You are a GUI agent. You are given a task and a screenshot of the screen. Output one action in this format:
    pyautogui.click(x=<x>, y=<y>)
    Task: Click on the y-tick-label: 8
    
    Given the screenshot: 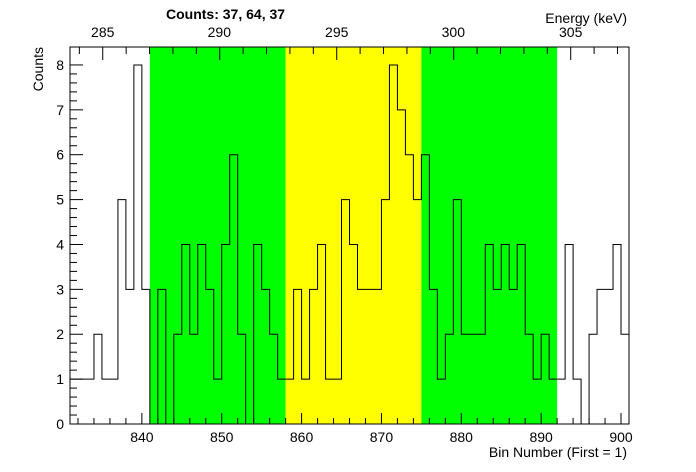 What is the action you would take?
    pyautogui.click(x=60, y=65)
    